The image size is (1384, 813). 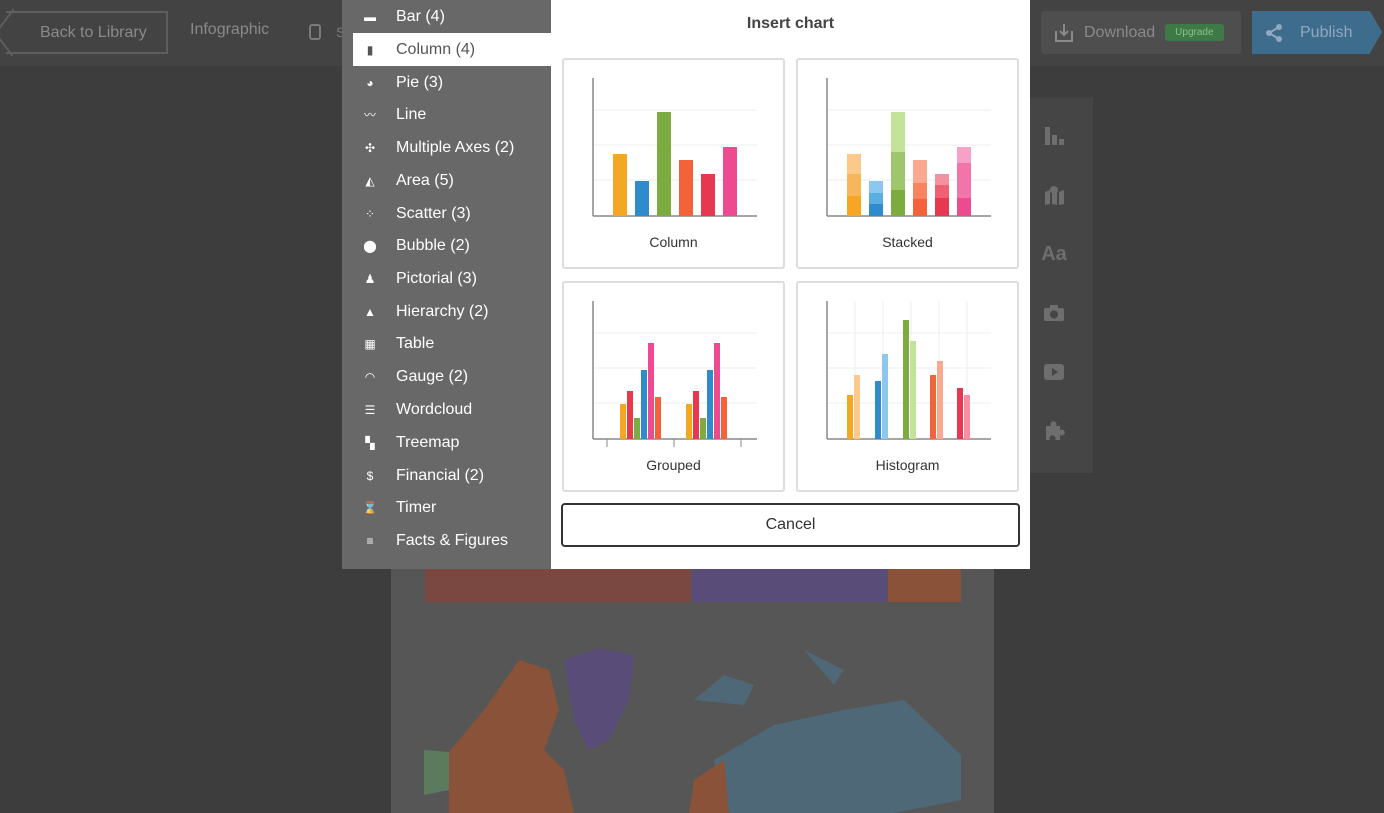 I want to click on menu-item-treemap: ▚ Treemap, so click(x=452, y=442).